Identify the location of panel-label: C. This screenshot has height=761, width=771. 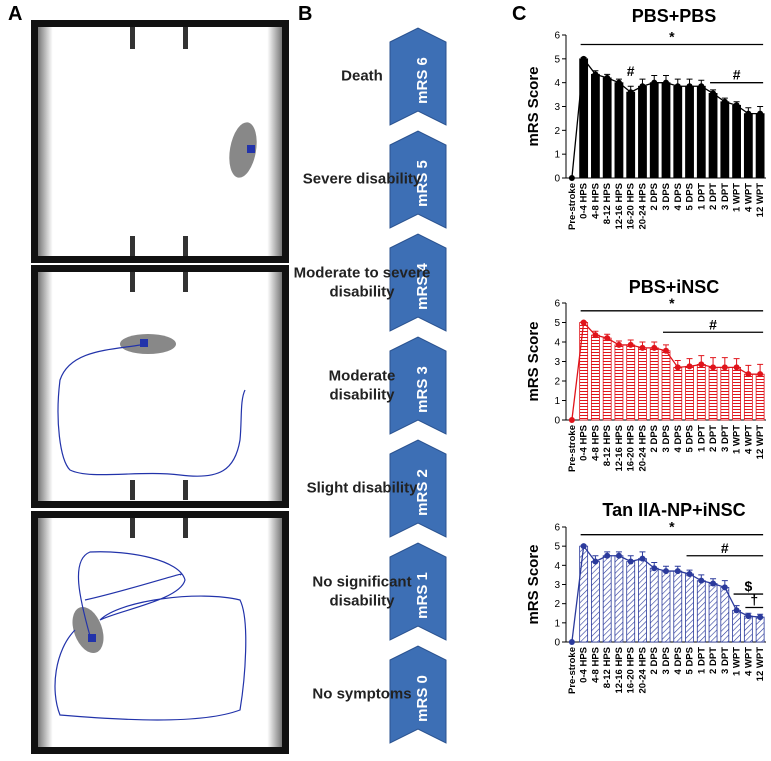
(519, 14).